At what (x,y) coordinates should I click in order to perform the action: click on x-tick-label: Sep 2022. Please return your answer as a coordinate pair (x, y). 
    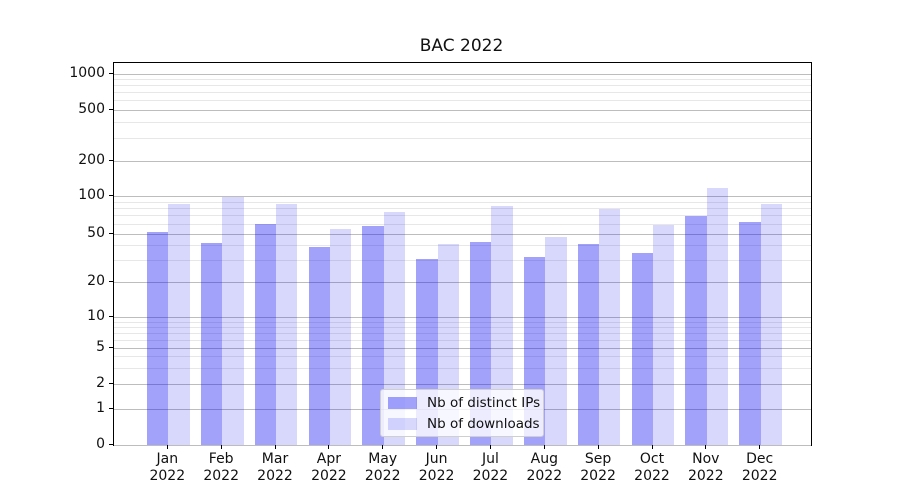
    Looking at the image, I should click on (598, 468).